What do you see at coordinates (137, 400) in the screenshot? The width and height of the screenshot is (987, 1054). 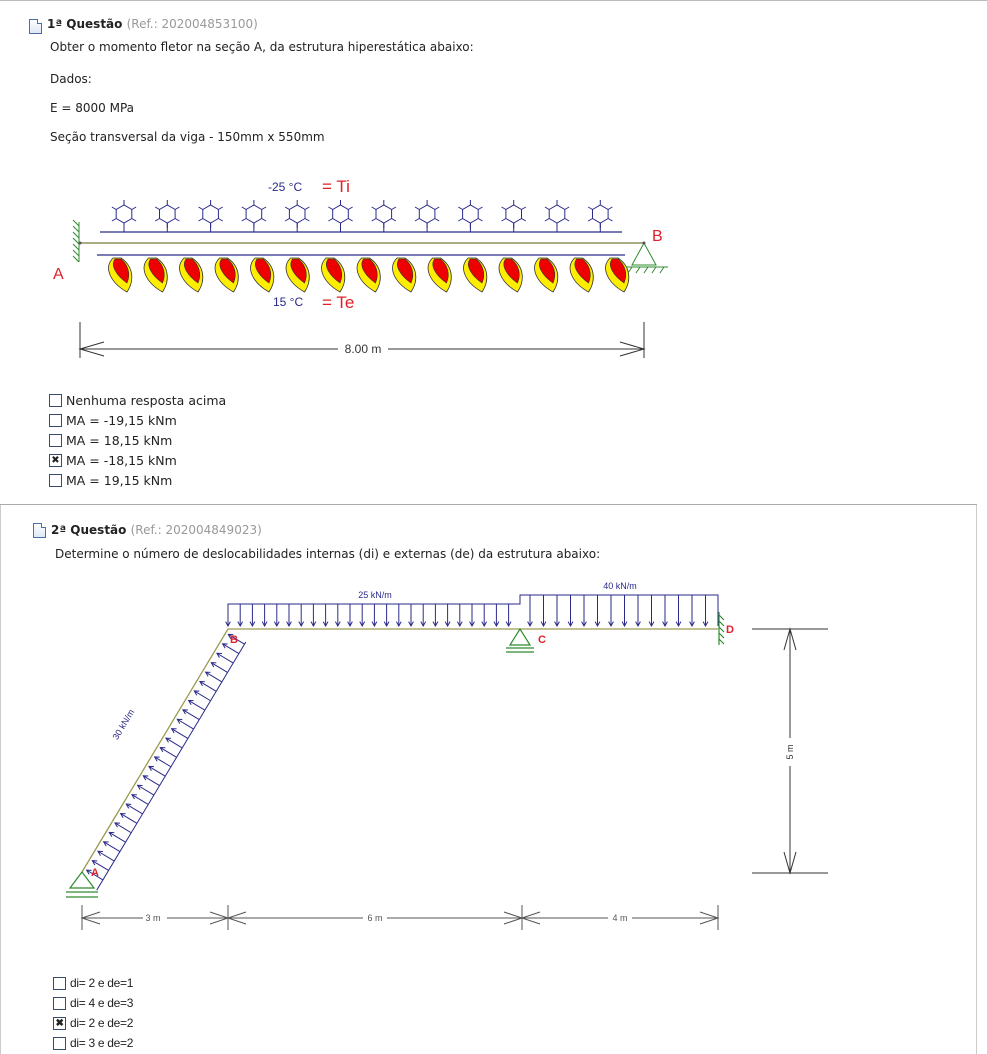 I see `answer-option: Nenhuma resposta acima` at bounding box center [137, 400].